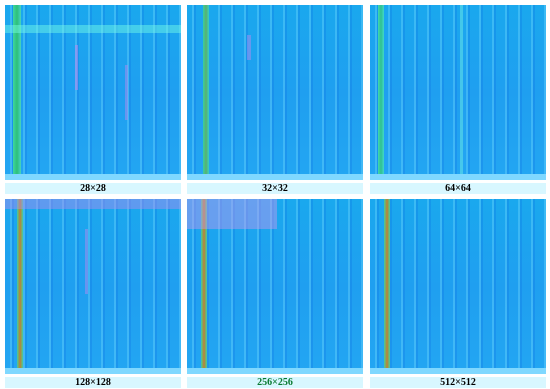 This screenshot has height=389, width=550. Describe the element at coordinates (93, 188) in the screenshot. I see `panel-label: 28×28` at that location.